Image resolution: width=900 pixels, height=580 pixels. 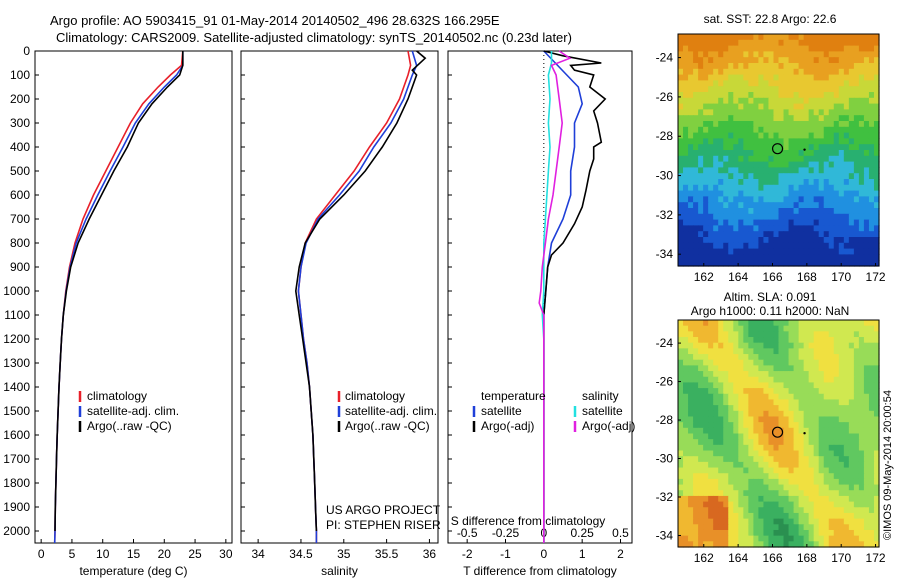 I want to click on salinity-xtick-label: 36, so click(x=430, y=554).